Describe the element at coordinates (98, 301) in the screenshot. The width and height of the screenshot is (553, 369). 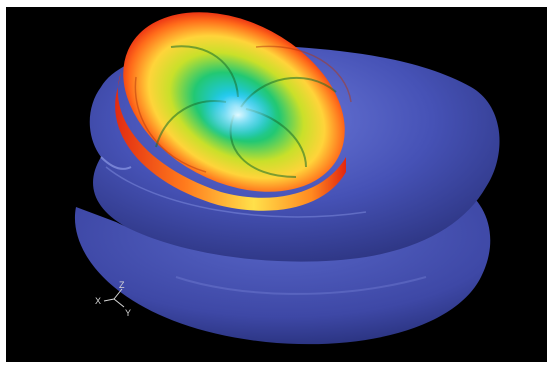
I see `axis-x-label: X` at that location.